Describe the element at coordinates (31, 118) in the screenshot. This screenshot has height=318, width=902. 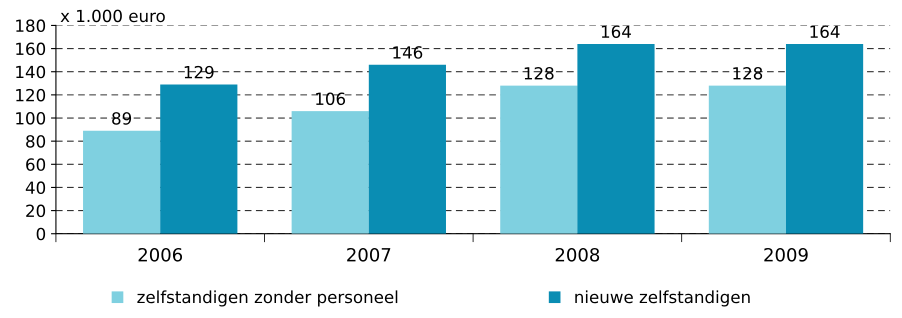
I see `y-tick-label: 100` at that location.